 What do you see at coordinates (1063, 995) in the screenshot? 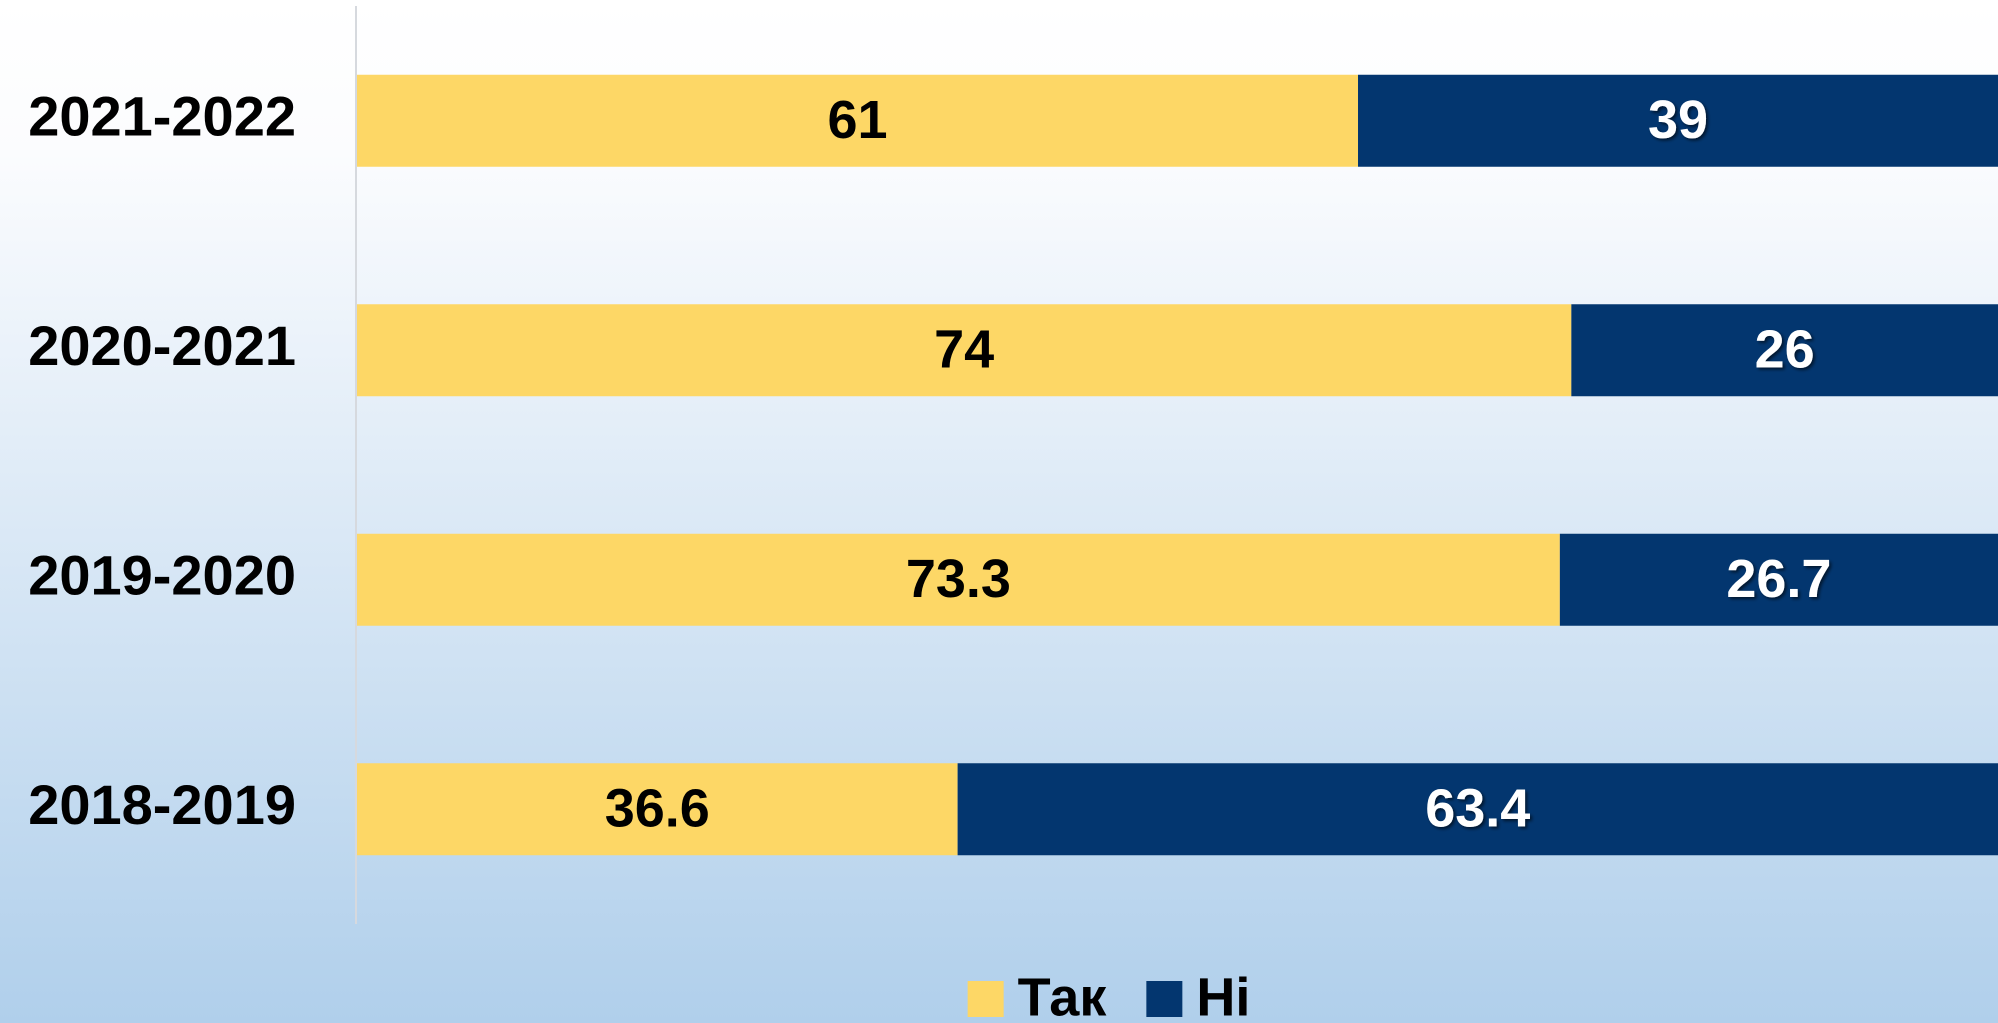
I see `legend-label: Так` at bounding box center [1063, 995].